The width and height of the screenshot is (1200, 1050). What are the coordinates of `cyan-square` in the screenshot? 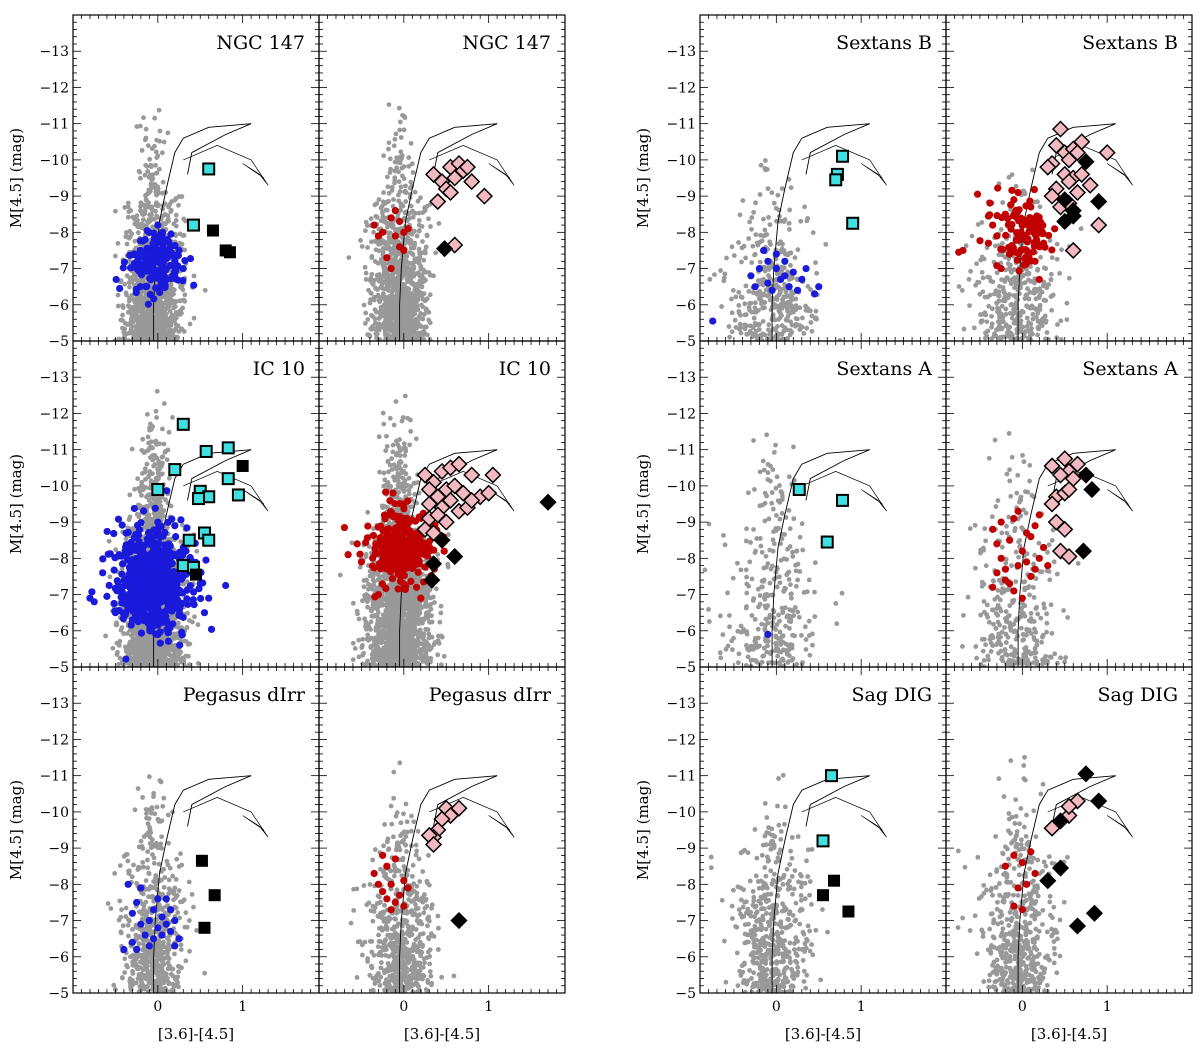 It's located at (193, 225).